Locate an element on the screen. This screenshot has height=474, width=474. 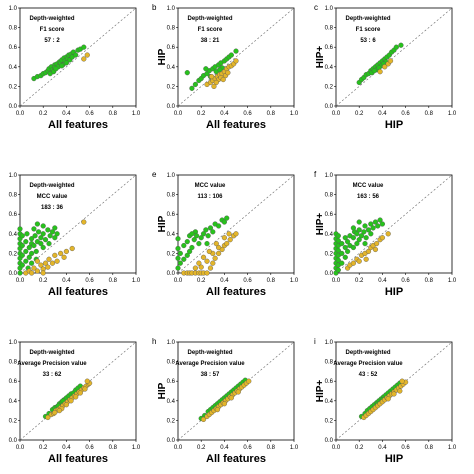
y-tick-label: 0.8 is located at coordinates (171, 29).